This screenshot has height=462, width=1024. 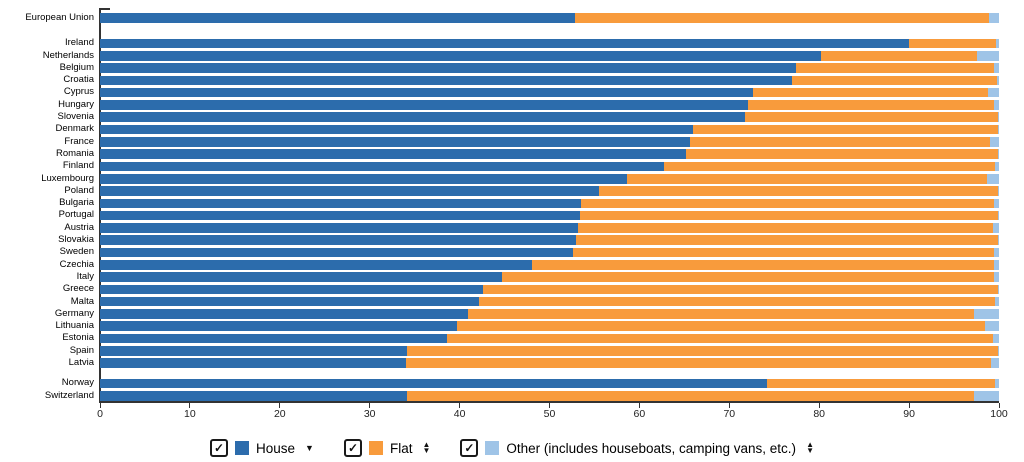 I want to click on house-checkbox: ✓, so click(x=219, y=448).